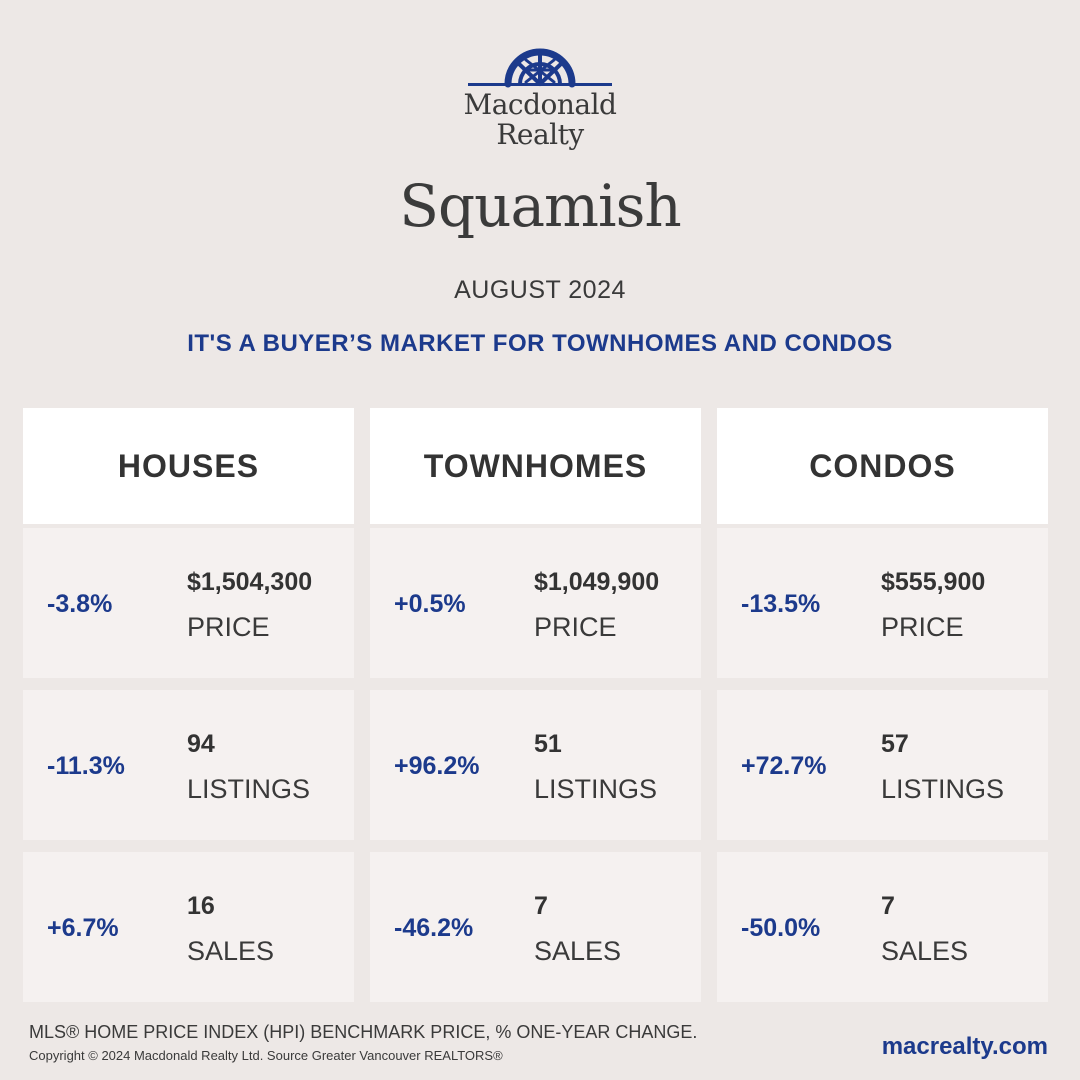  I want to click on price-card: -13.5% $555,900 PRICE, so click(882, 603).